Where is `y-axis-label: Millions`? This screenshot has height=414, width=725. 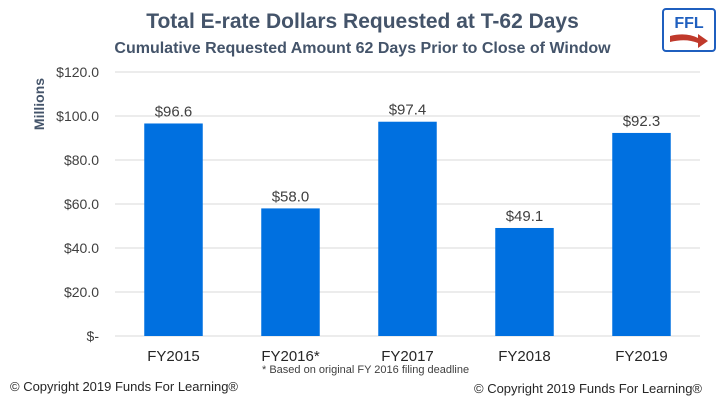 y-axis-label: Millions is located at coordinates (39, 104).